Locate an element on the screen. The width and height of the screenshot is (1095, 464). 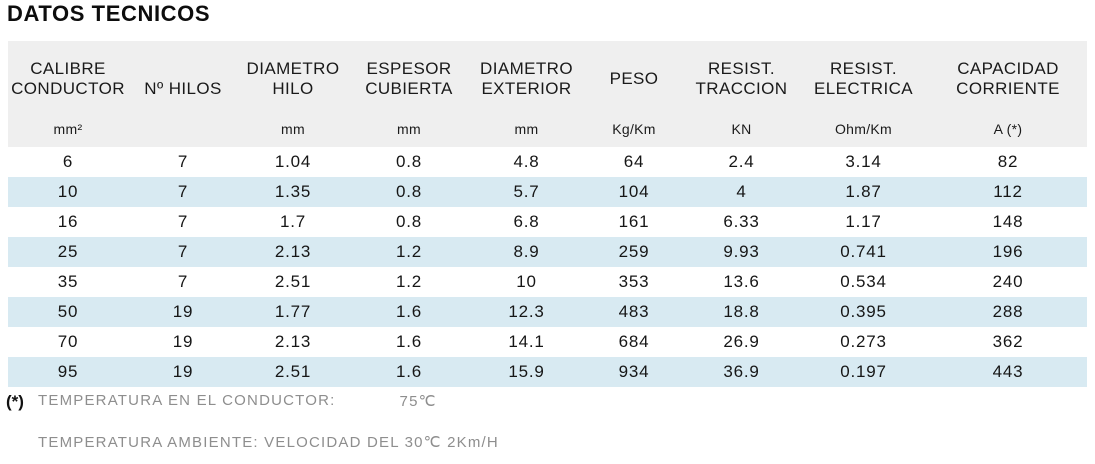
table-cell: 8.9 is located at coordinates (526, 251).